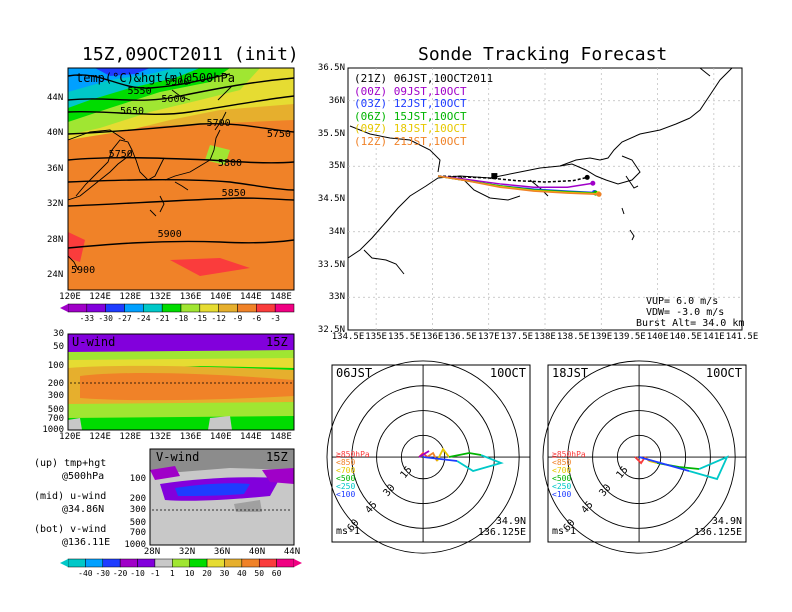 This screenshot has height=612, width=792. What do you see at coordinates (105, 318) in the screenshot?
I see `temp-colorbar-label: -30` at bounding box center [105, 318].